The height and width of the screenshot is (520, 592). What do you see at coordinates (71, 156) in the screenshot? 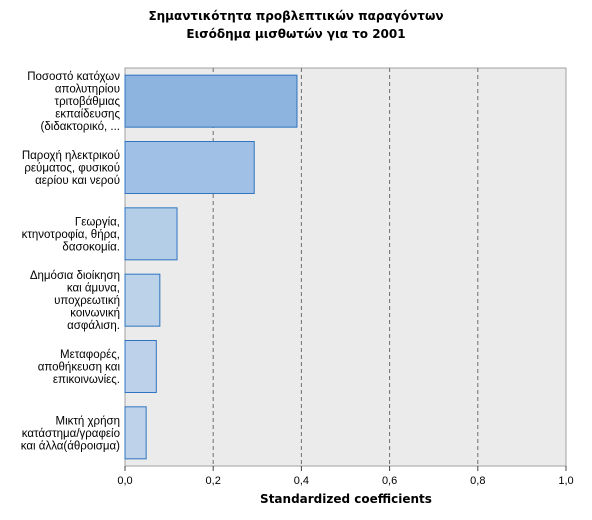
I see `category-label-line: Παροχή ηλεκτρικού` at bounding box center [71, 156].